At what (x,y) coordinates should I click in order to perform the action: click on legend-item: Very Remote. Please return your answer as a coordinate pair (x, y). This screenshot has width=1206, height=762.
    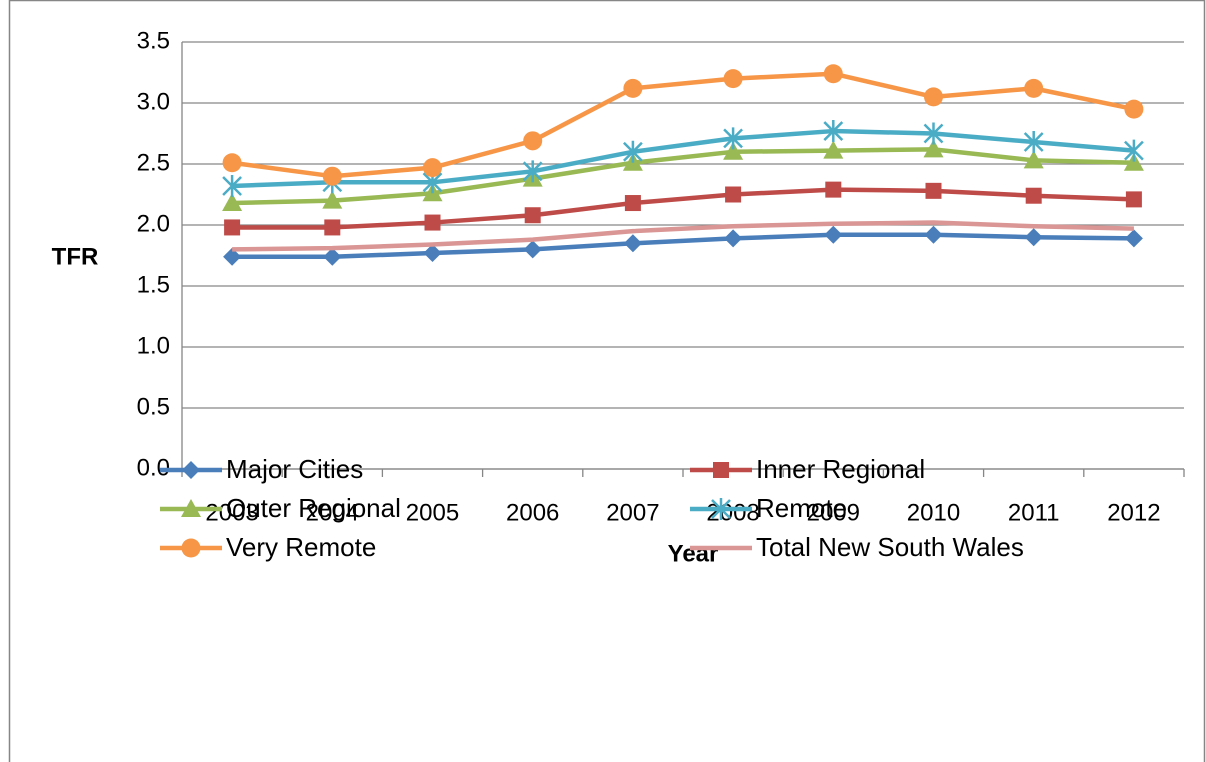
    Looking at the image, I should click on (268, 547).